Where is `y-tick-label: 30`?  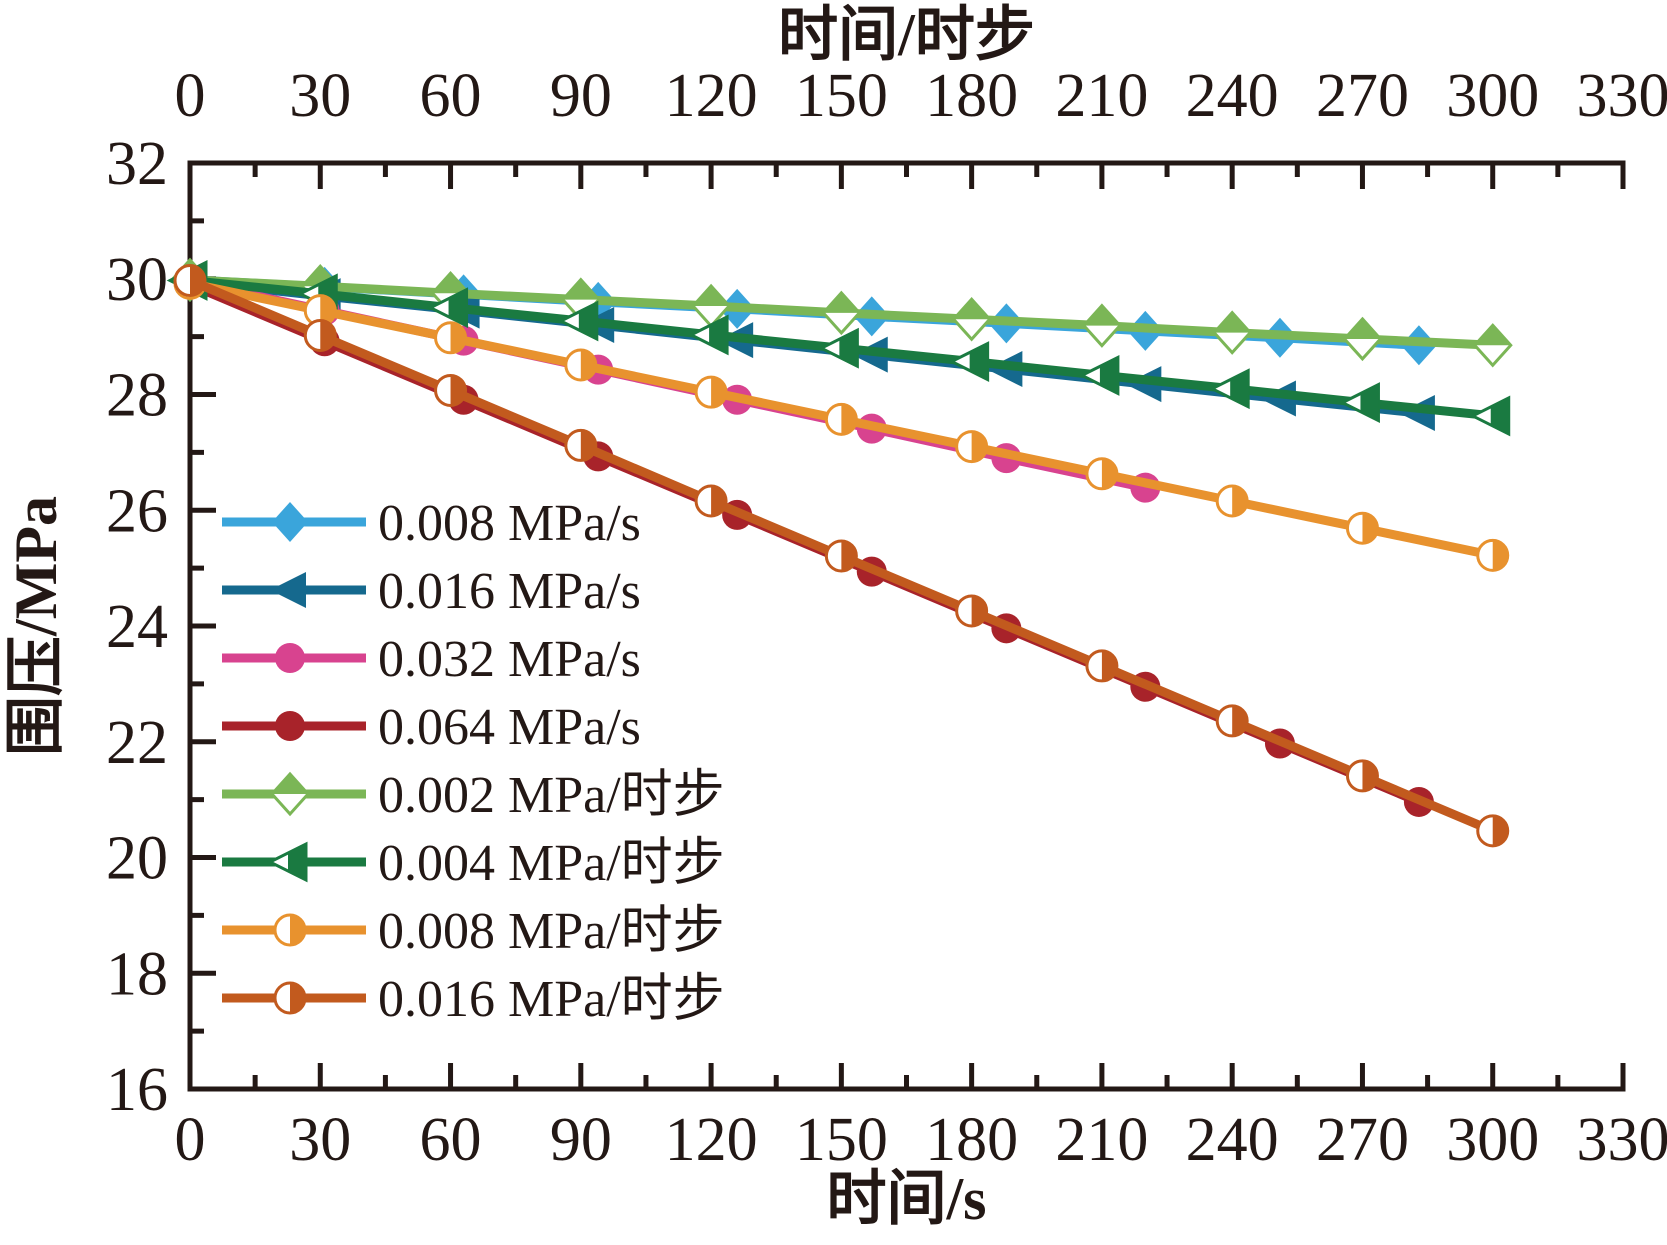
y-tick-label: 30 is located at coordinates (137, 280).